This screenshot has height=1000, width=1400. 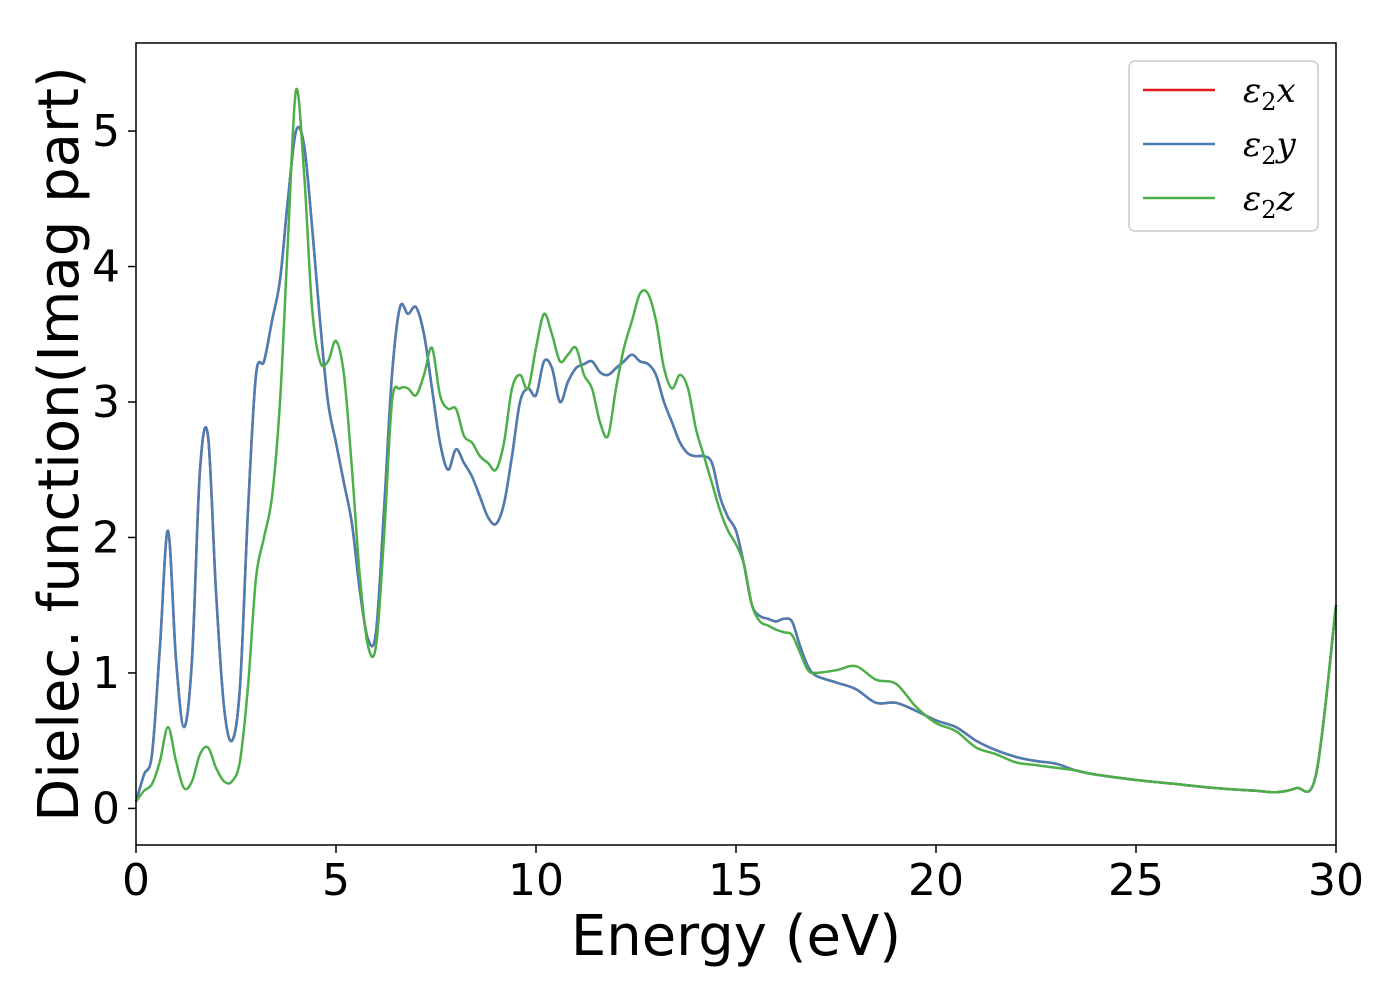 What do you see at coordinates (1136, 880) in the screenshot?
I see `x-tick-label: 25` at bounding box center [1136, 880].